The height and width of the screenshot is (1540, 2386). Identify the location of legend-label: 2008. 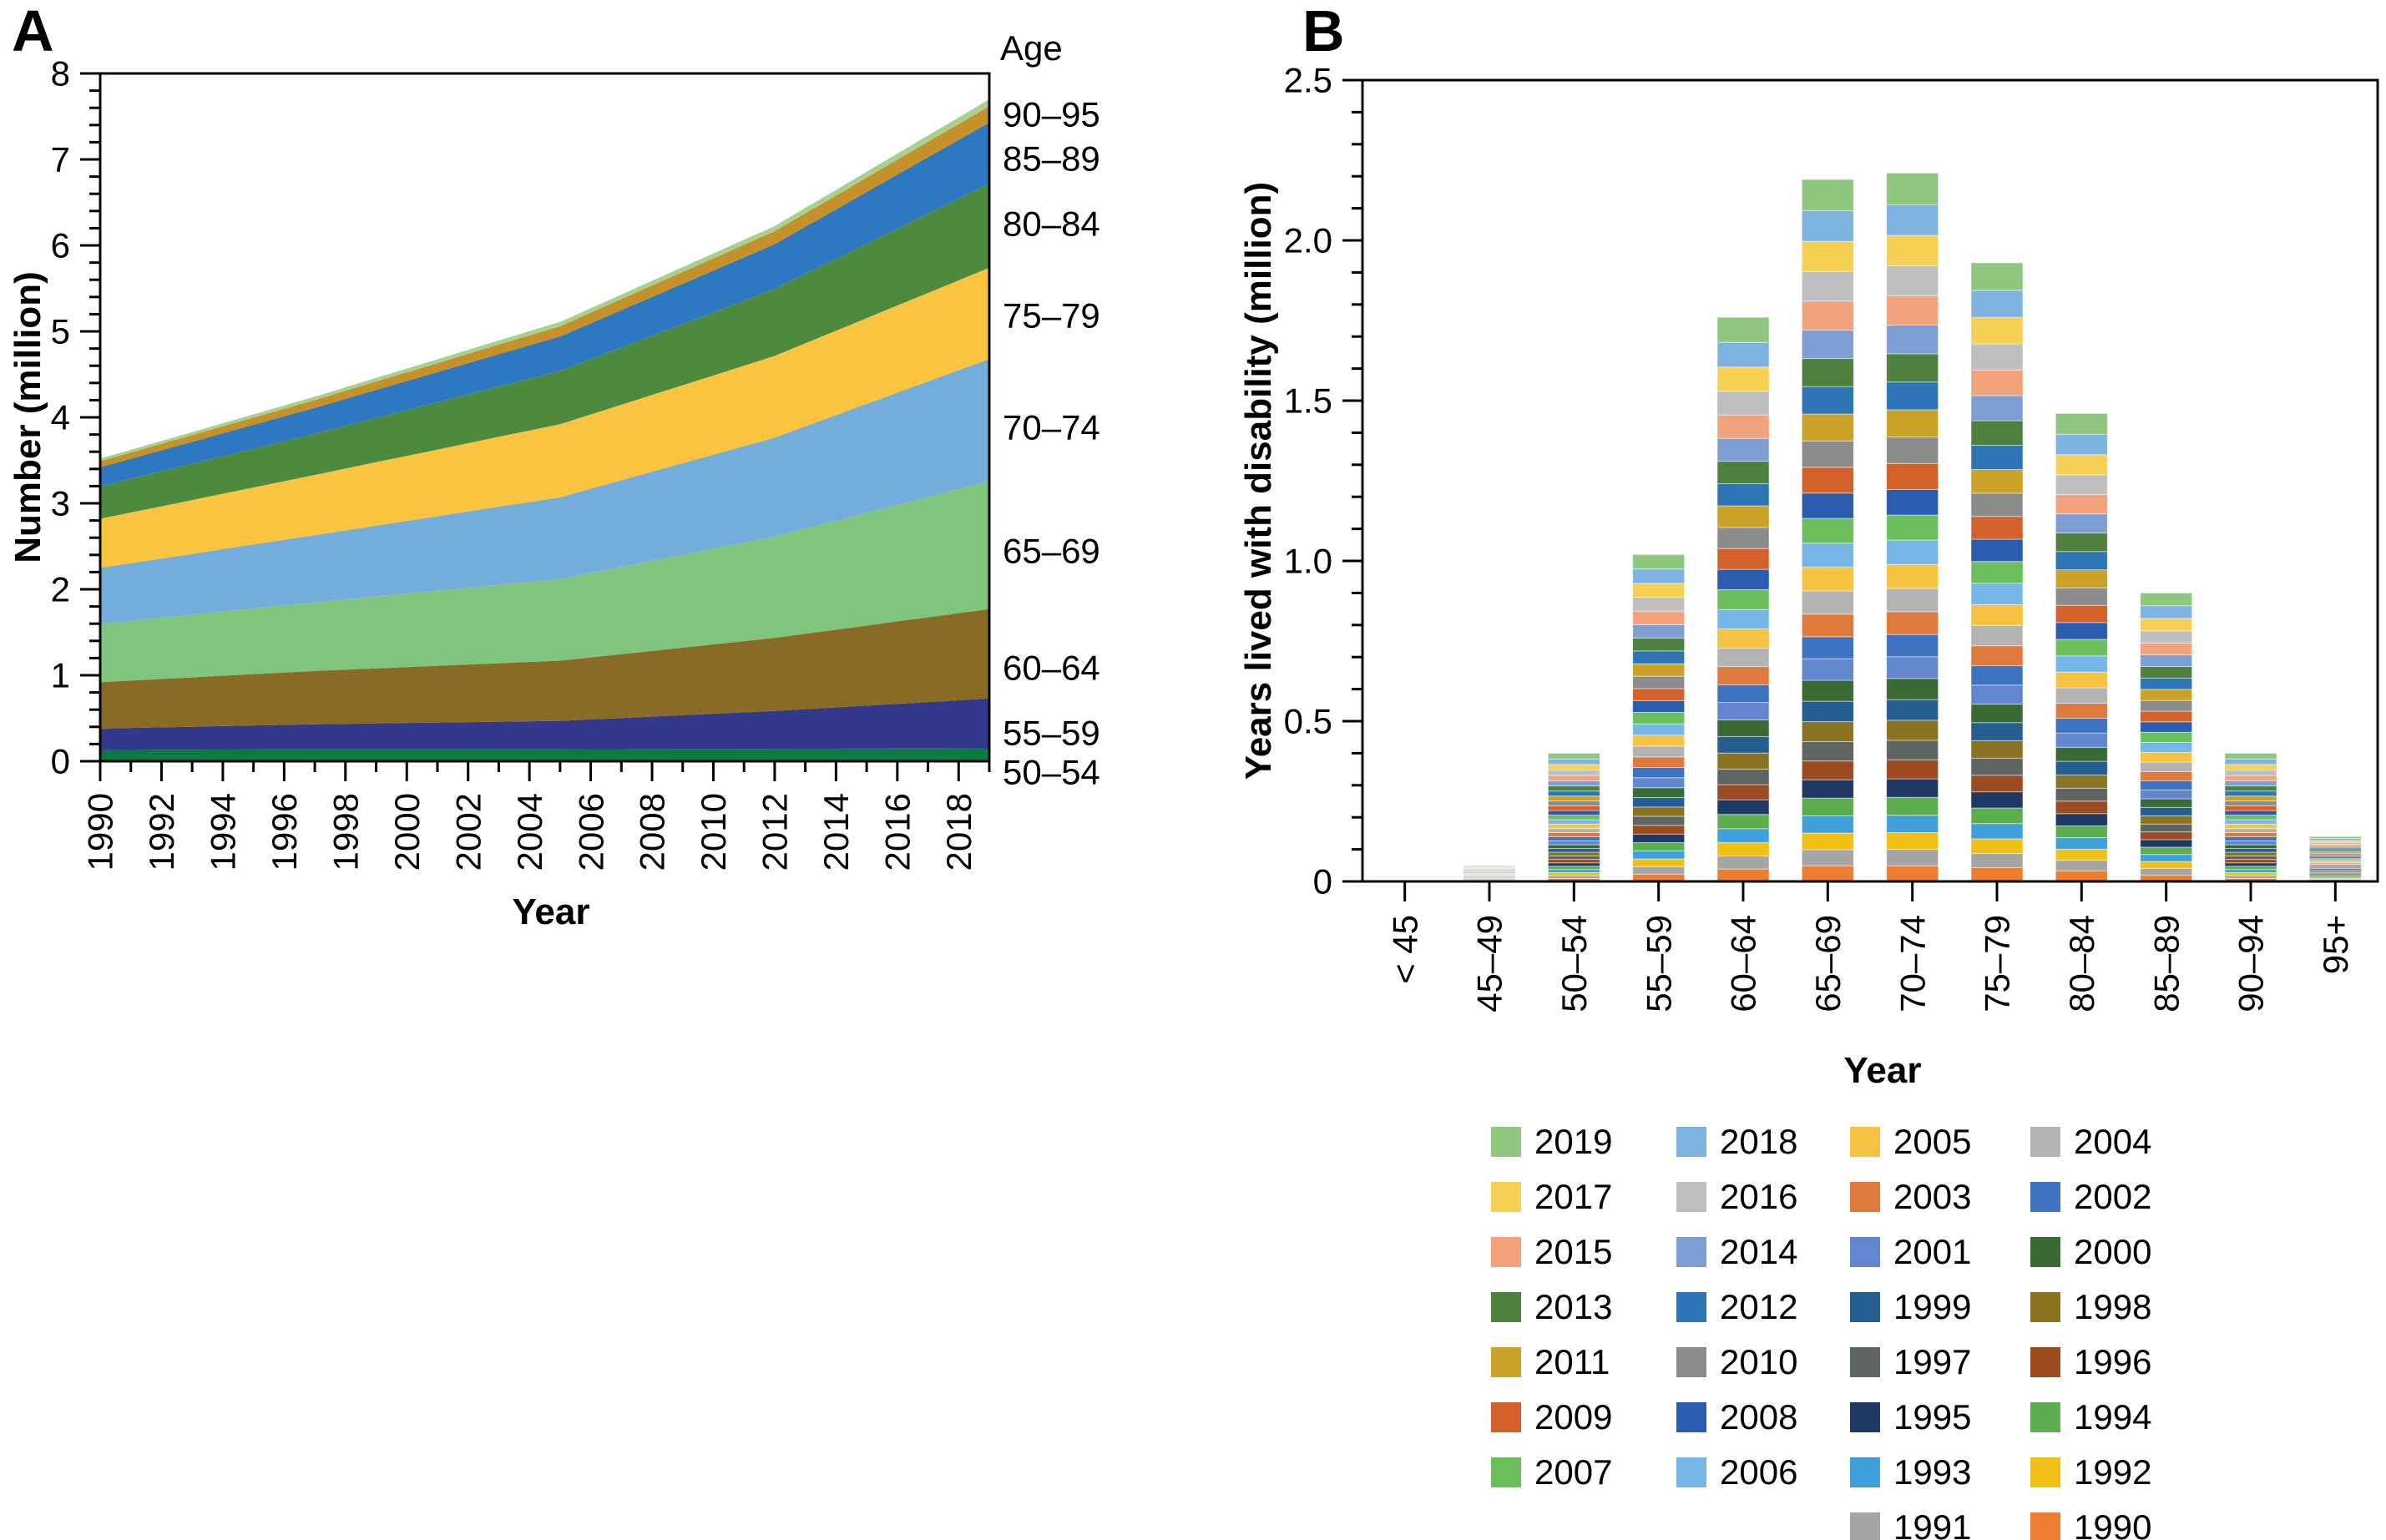
(1759, 1416).